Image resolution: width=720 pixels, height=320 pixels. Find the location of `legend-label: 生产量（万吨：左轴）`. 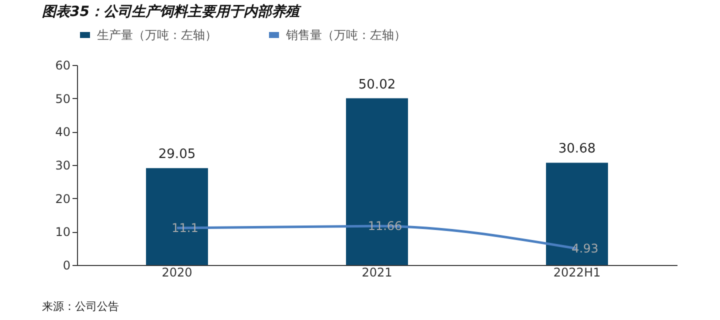

legend-label: 生产量（万吨：左轴） is located at coordinates (157, 35).